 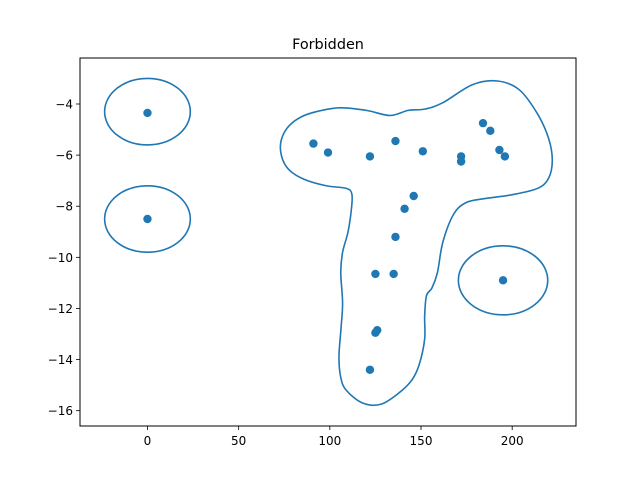 What do you see at coordinates (64, 156) in the screenshot?
I see `y-tick-label: −6` at bounding box center [64, 156].